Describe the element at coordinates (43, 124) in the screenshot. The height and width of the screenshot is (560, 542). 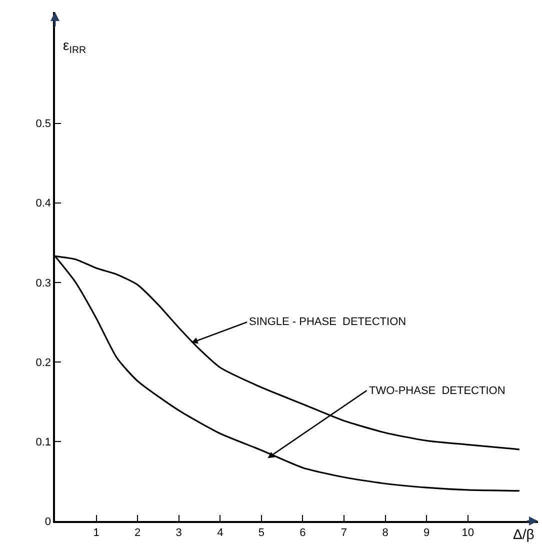
I see `y-tick-label: 0.5` at that location.